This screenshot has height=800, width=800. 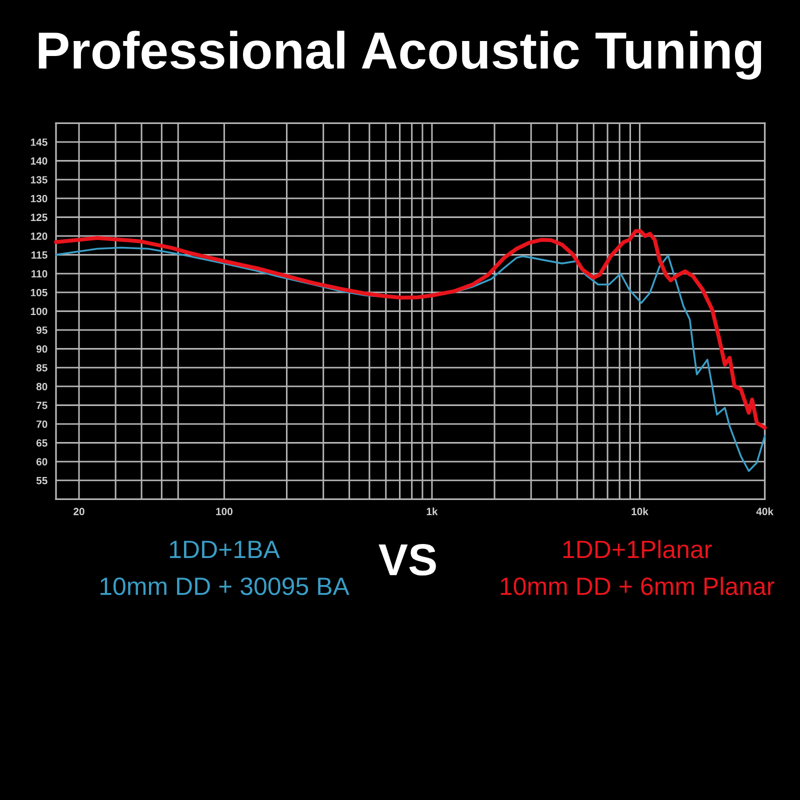 What do you see at coordinates (39, 180) in the screenshot?
I see `y-tick-label: 135` at bounding box center [39, 180].